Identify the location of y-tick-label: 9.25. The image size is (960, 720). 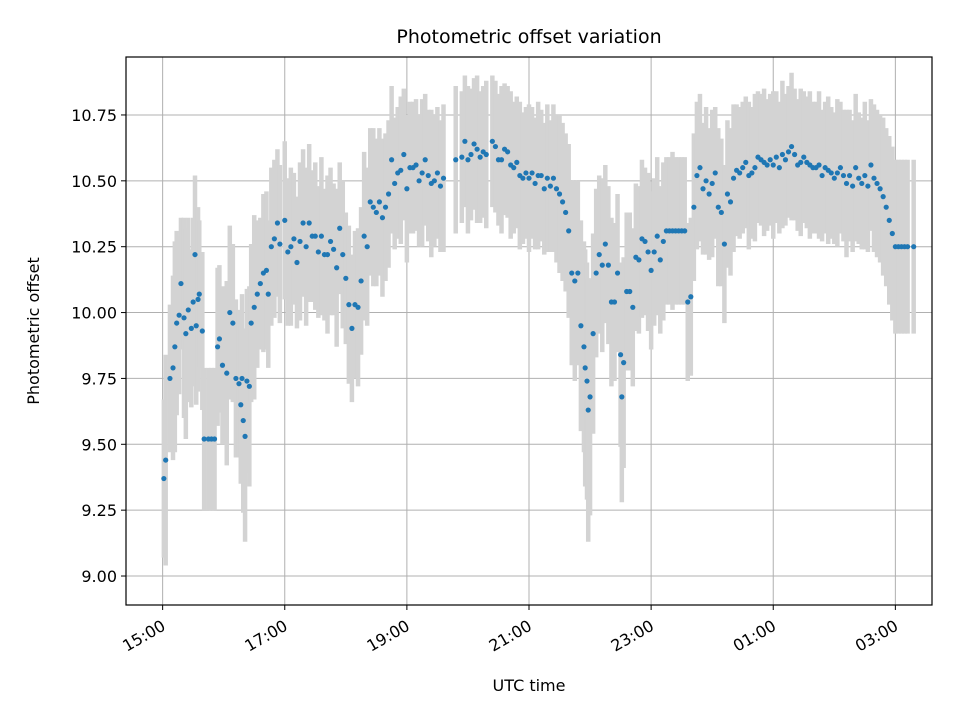
(99, 510).